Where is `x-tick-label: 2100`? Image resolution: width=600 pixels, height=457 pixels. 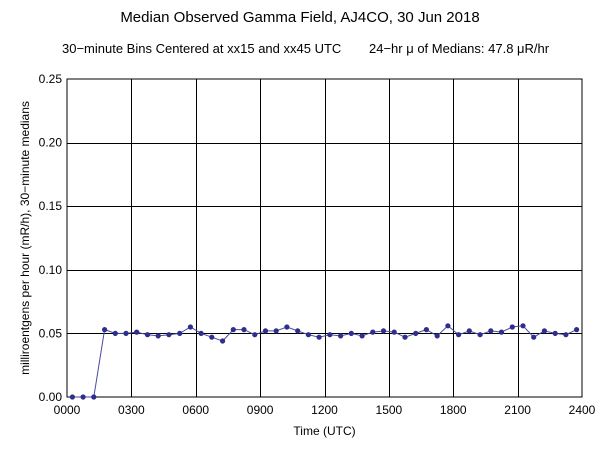
x-tick-label: 2100 is located at coordinates (517, 410).